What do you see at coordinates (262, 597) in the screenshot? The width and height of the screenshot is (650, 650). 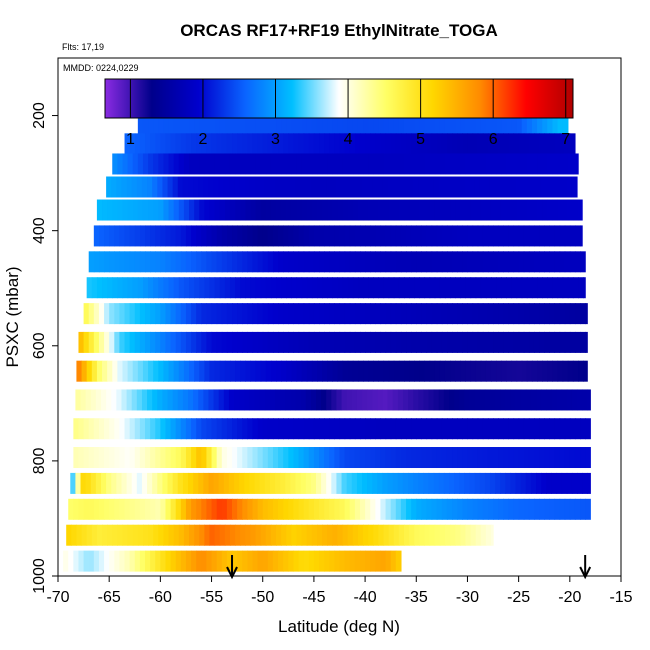 I see `x-tick-label: -50` at bounding box center [262, 597].